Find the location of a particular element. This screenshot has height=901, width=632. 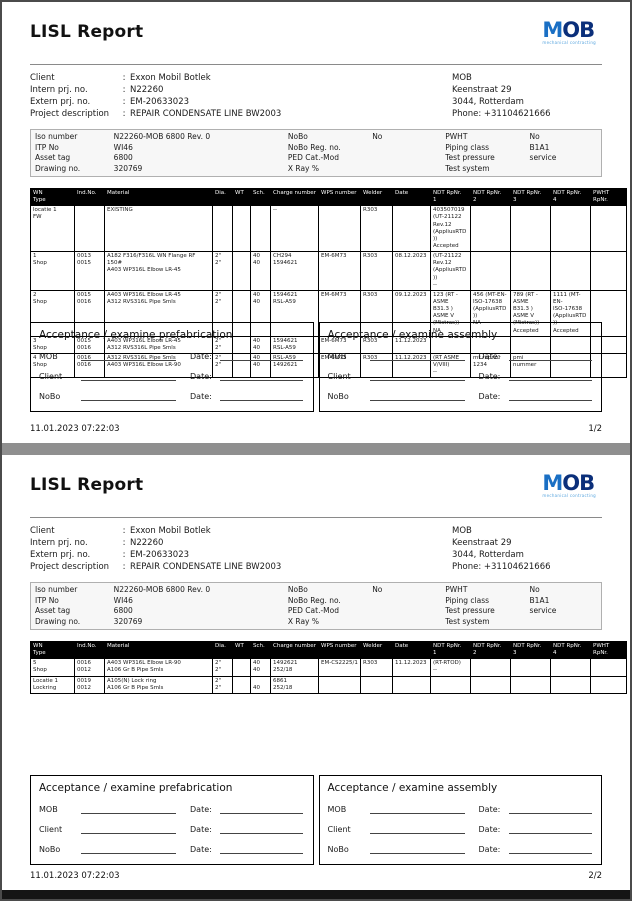

col-header-wn-type: WN Type is located at coordinates (52, 197).